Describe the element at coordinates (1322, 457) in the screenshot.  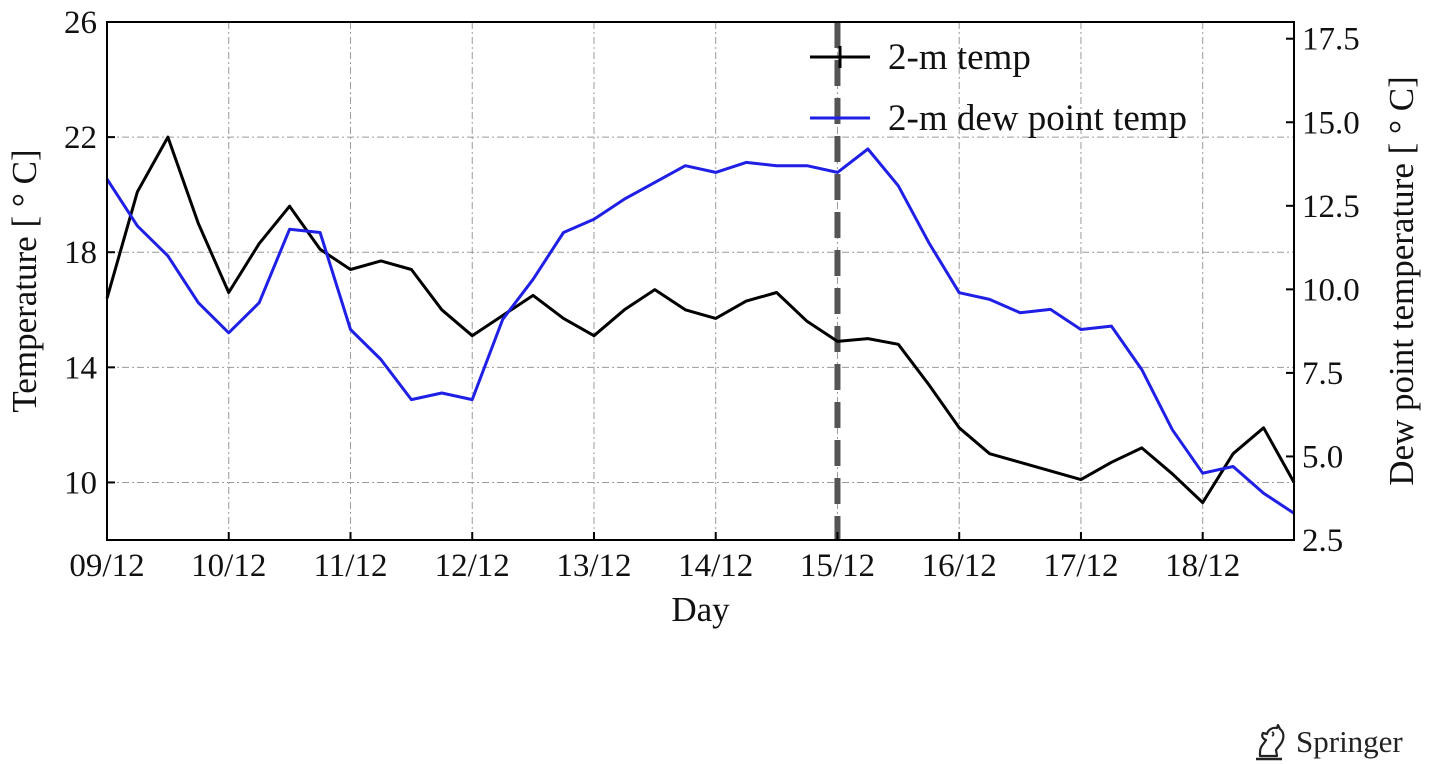
I see `y-right-tick-label: 5.0` at that location.